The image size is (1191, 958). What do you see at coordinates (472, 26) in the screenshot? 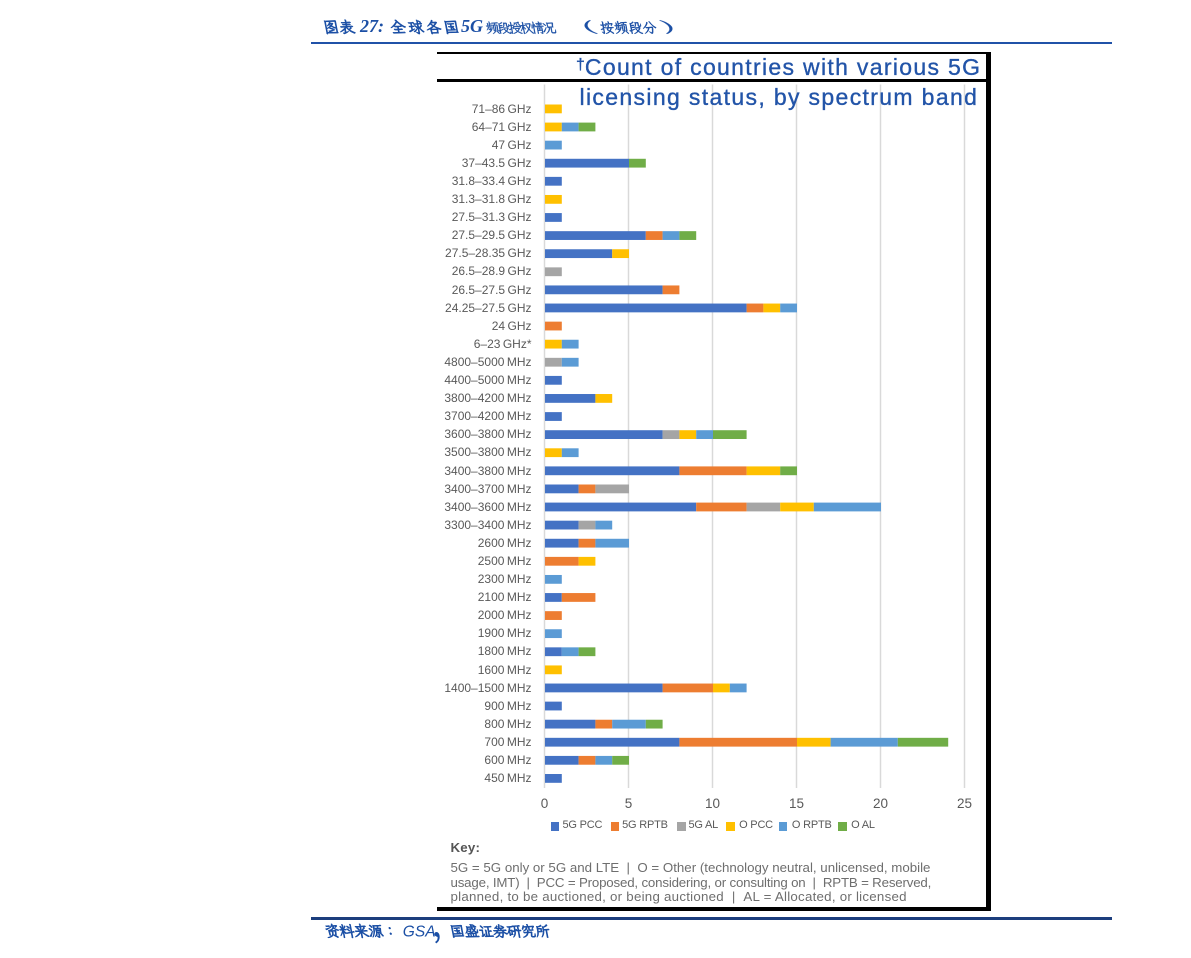
I see `svg-text: 5G` at bounding box center [472, 26].